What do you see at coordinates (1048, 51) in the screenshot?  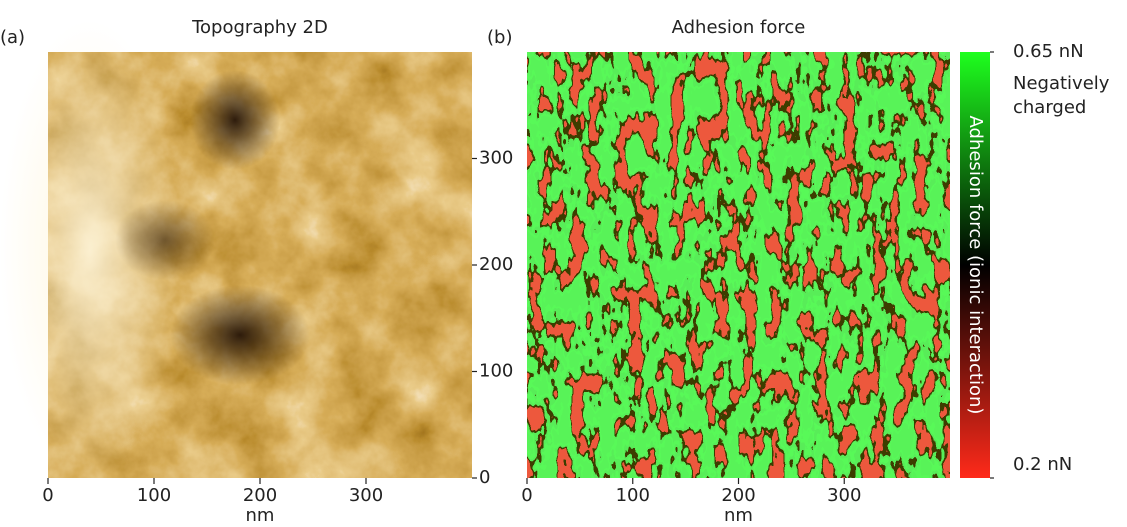 I see `colorbar-tick-label: 0.65 nN` at bounding box center [1048, 51].